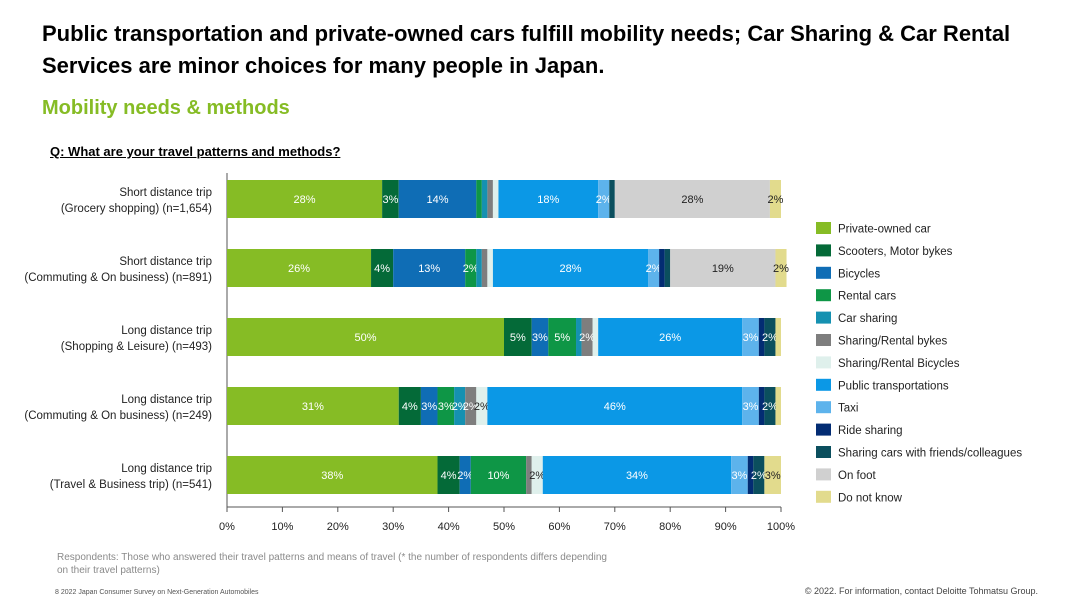 The width and height of the screenshot is (1080, 608). I want to click on legend-label: Private-owned car, so click(884, 230).